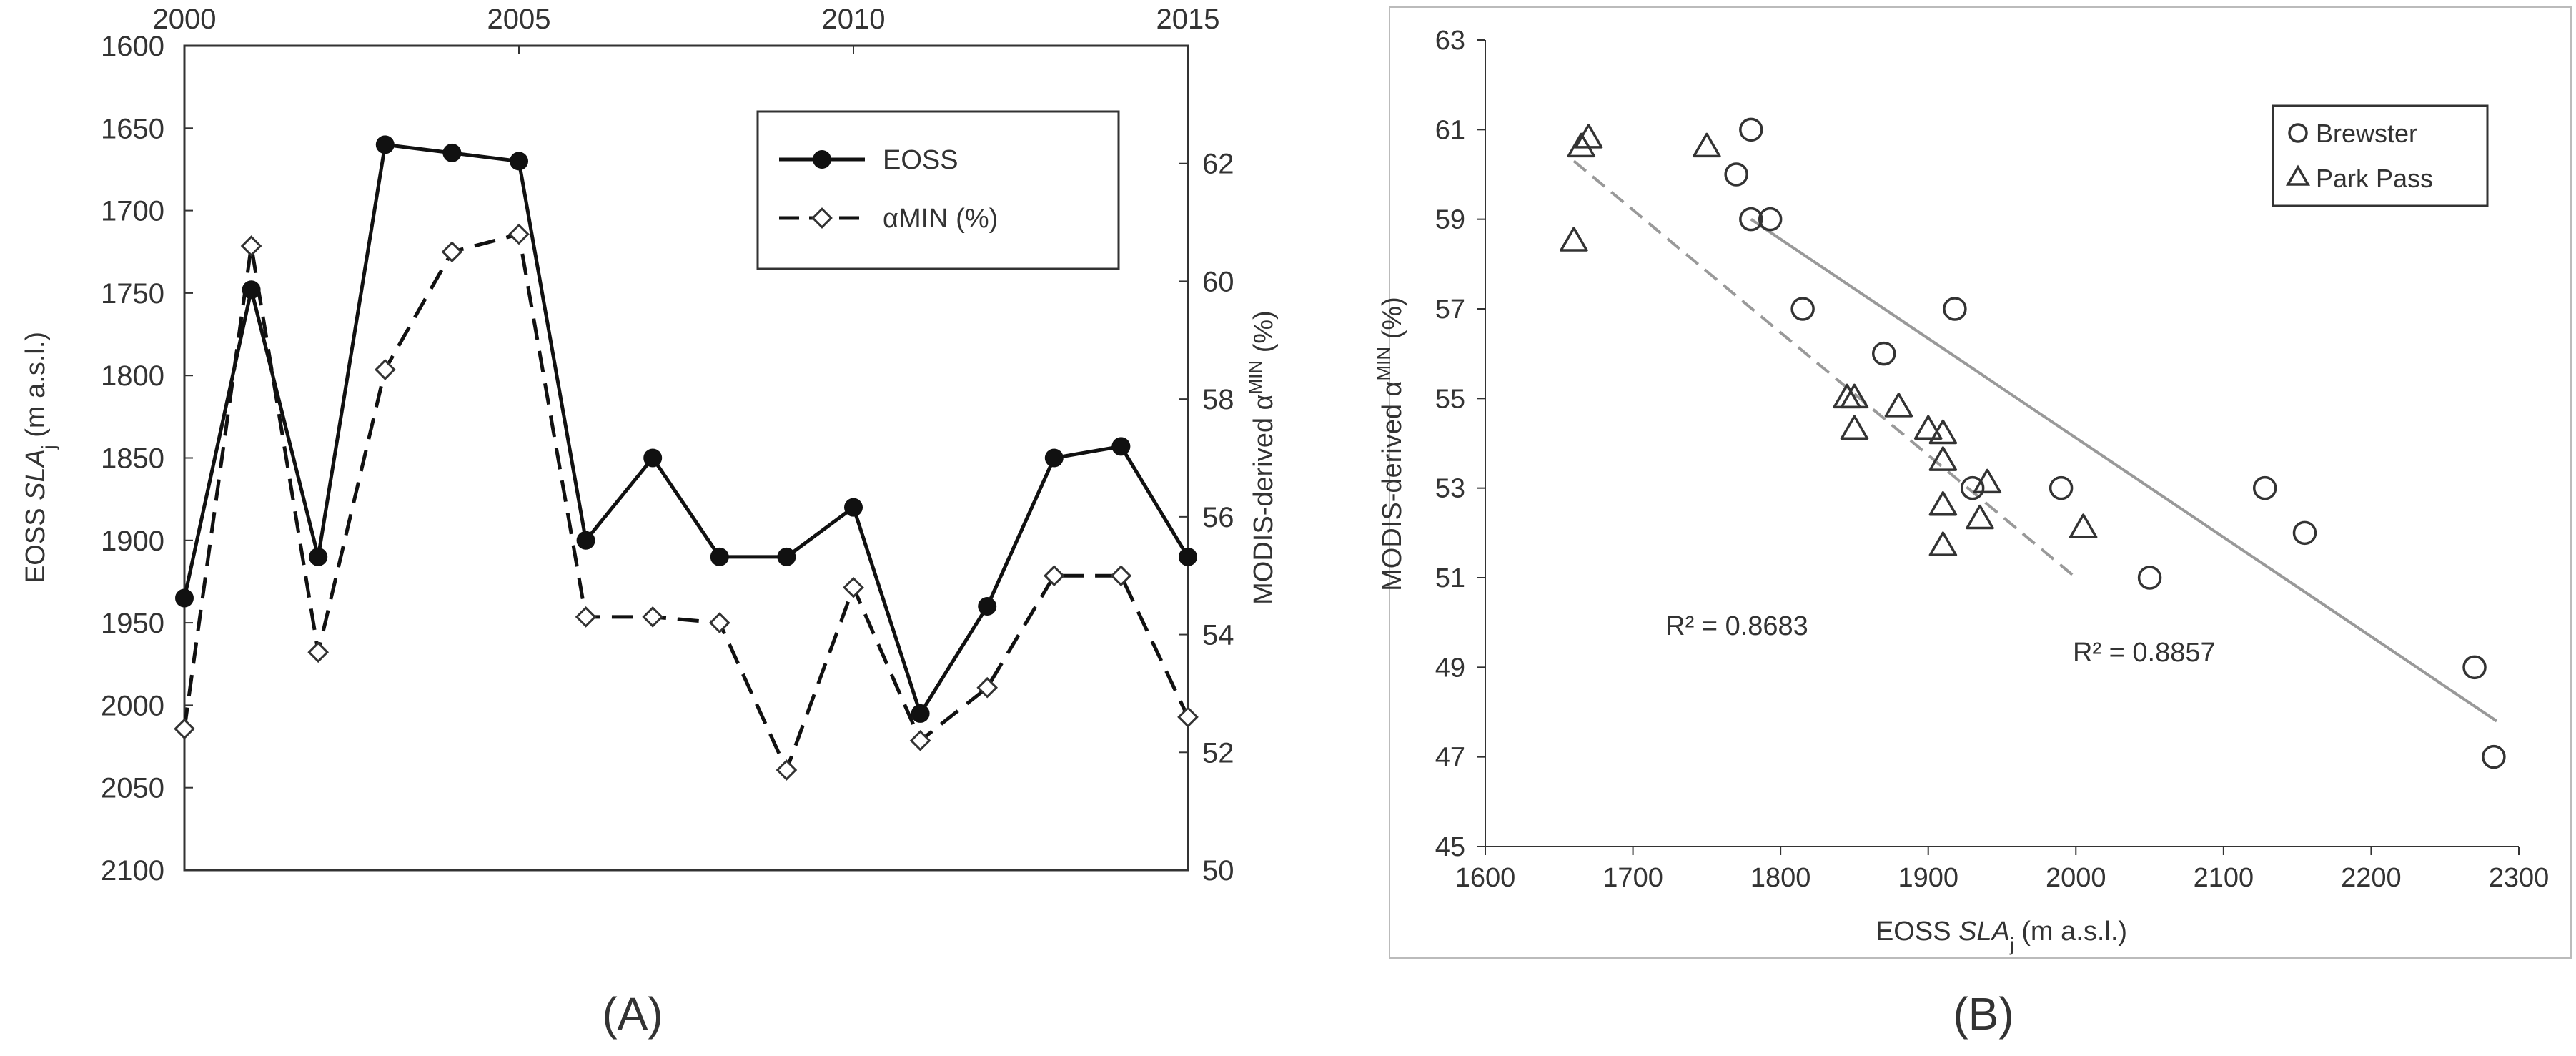  What do you see at coordinates (1983, 1014) in the screenshot?
I see `panel-b-label: (B)` at bounding box center [1983, 1014].